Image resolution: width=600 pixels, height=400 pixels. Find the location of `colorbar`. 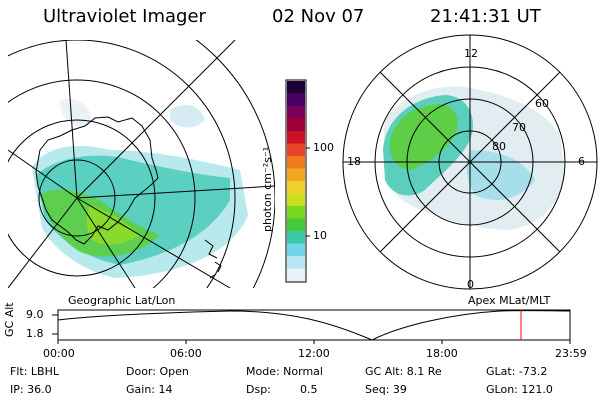

colorbar is located at coordinates (297, 181).